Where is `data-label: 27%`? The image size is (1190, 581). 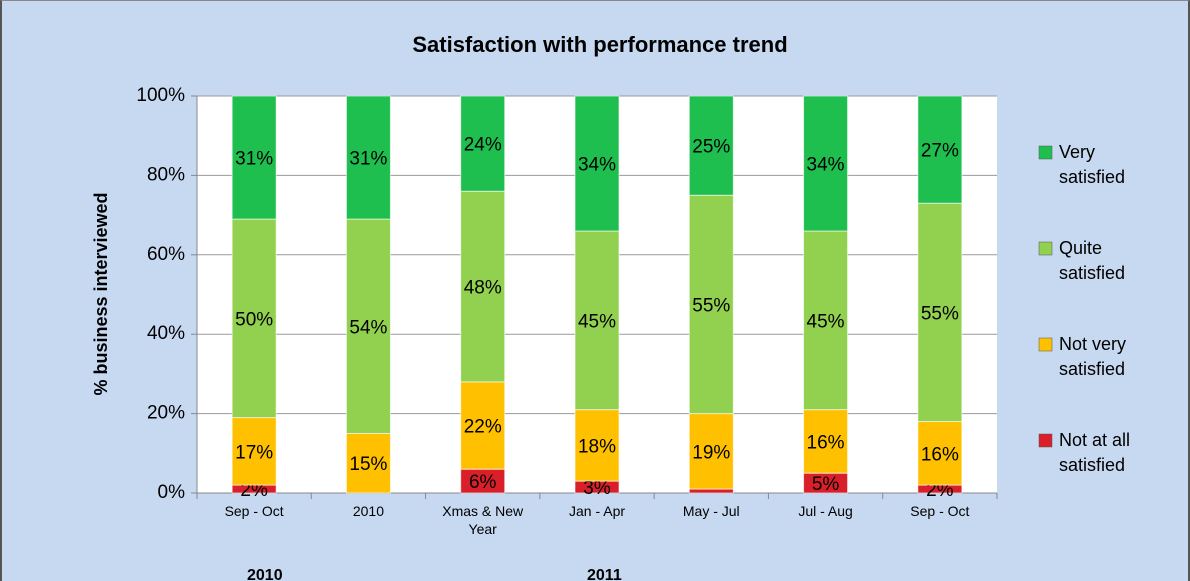
data-label: 27% is located at coordinates (940, 151).